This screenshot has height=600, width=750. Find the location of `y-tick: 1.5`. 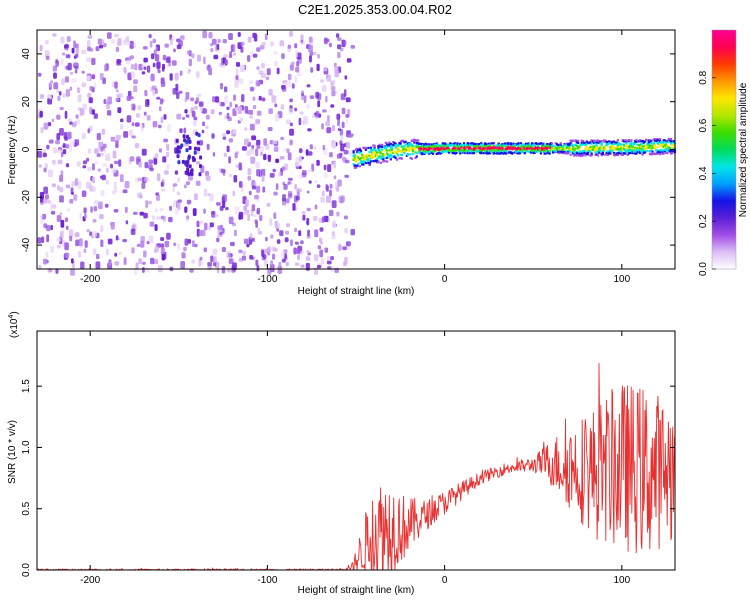

y-tick: 1.5 is located at coordinates (348, 386).